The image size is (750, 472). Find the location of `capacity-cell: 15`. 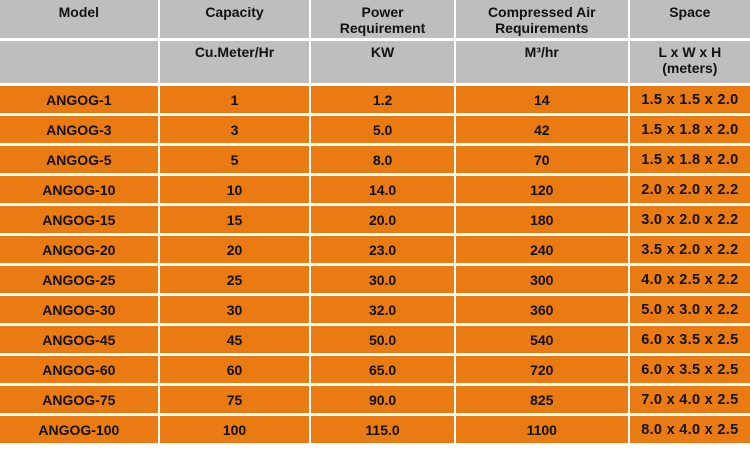

capacity-cell: 15 is located at coordinates (234, 219).